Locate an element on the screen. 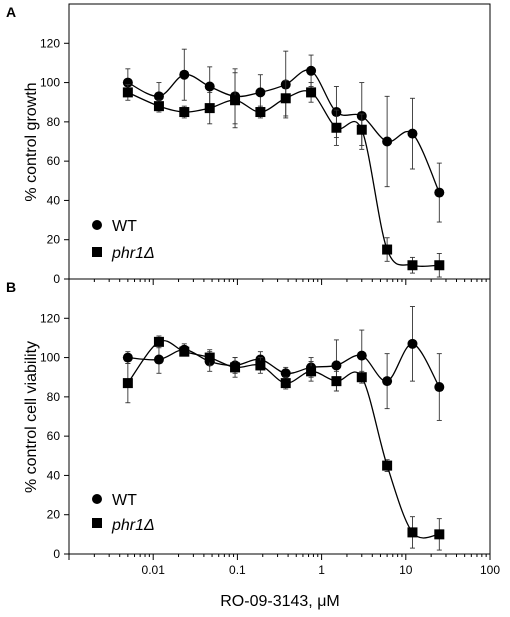 This screenshot has height=617, width=510. x-tick-label: 100 is located at coordinates (490, 570).